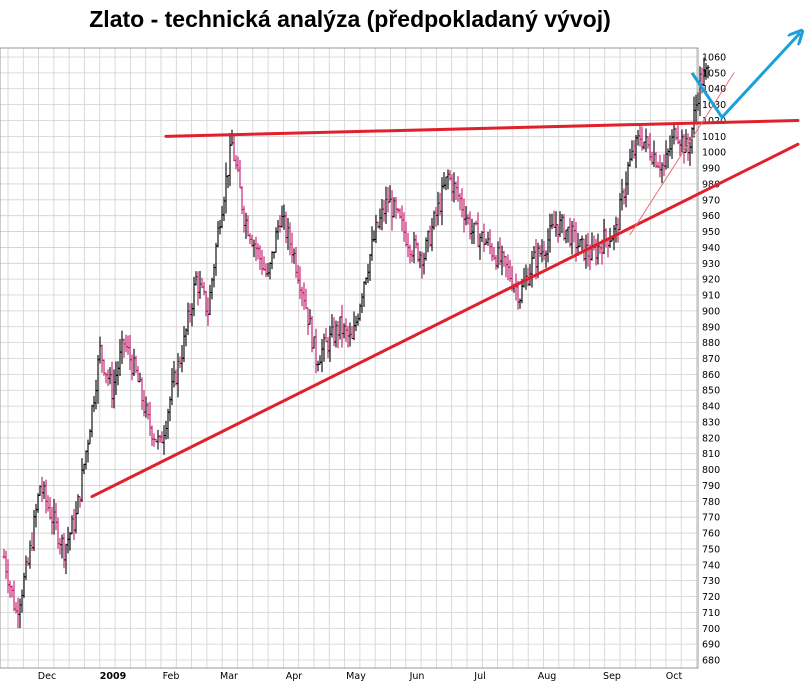 Image resolution: width=804 pixels, height=683 pixels. What do you see at coordinates (745, 76) in the screenshot?
I see `projection-arrow` at bounding box center [745, 76].